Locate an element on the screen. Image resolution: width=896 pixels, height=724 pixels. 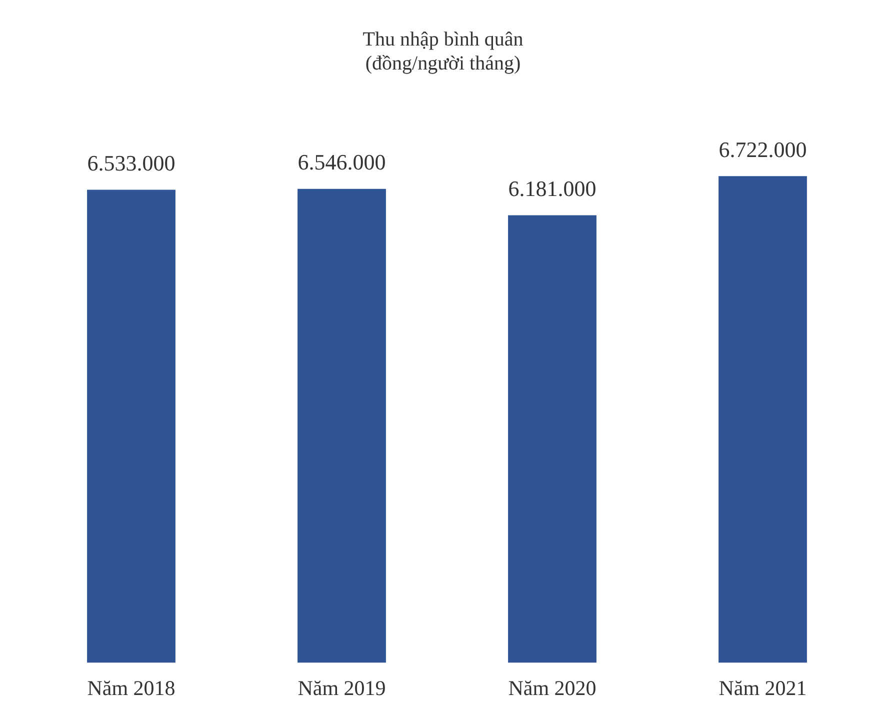
x-tick-label: Năm 2018 is located at coordinates (131, 688).